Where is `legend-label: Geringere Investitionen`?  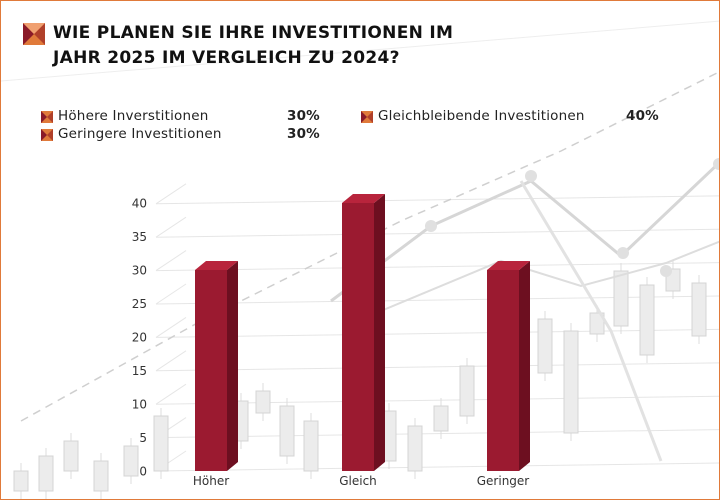 legend-label: Geringere Investitionen is located at coordinates (140, 134).